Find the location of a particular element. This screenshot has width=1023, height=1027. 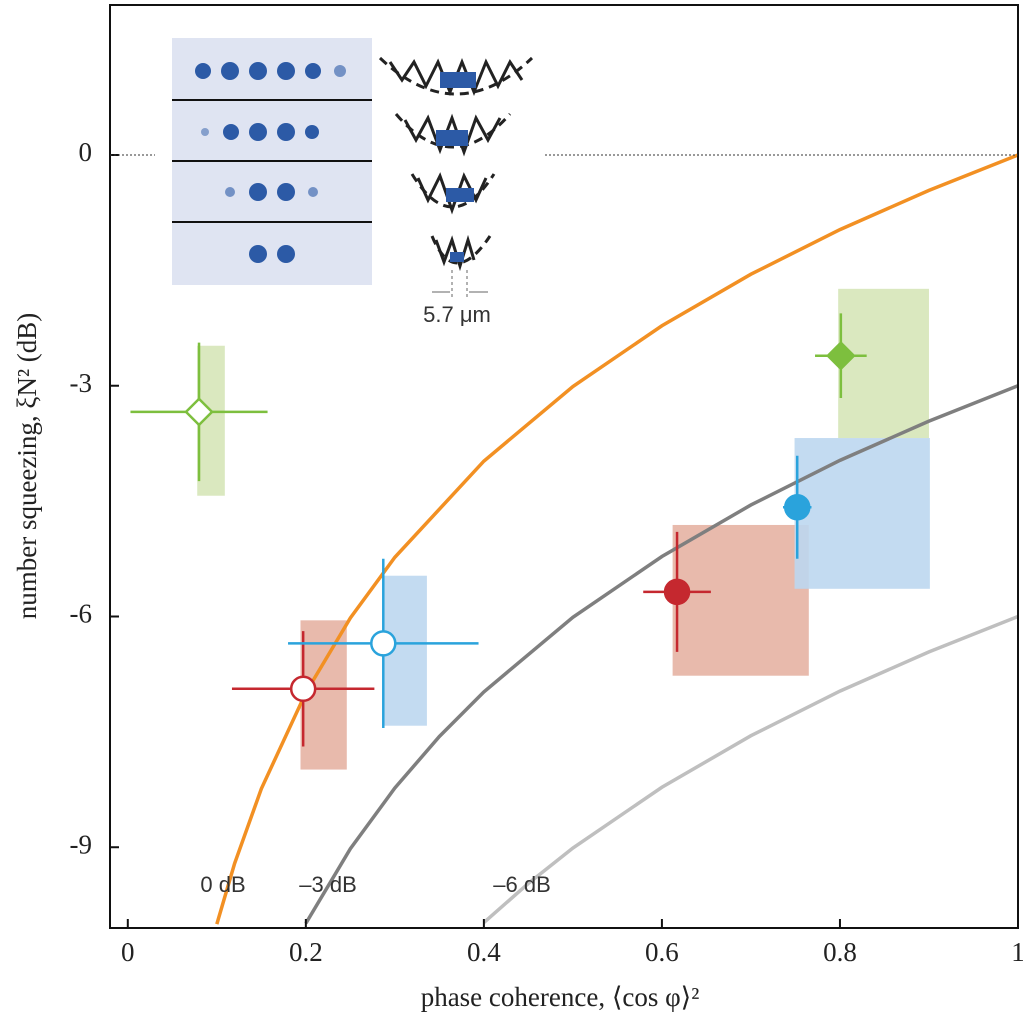

scale-label: 5.7 μm is located at coordinates (457, 314).